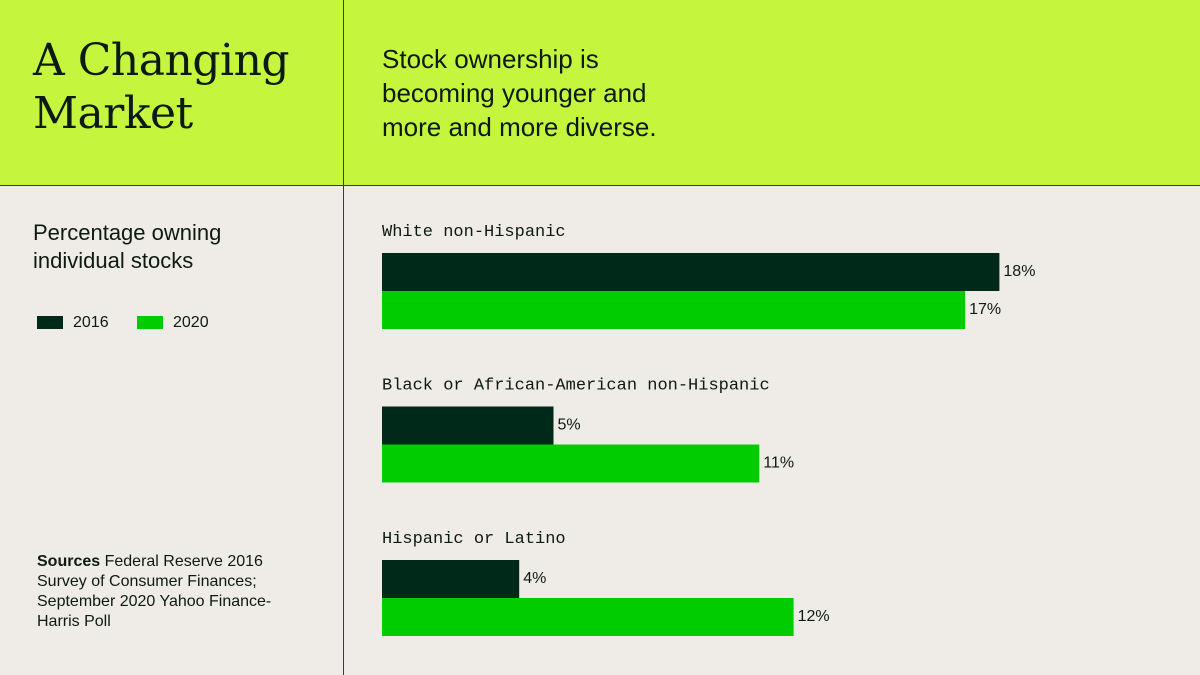 This screenshot has height=675, width=1200. What do you see at coordinates (1019, 271) in the screenshot?
I see `value-label: 18%` at bounding box center [1019, 271].